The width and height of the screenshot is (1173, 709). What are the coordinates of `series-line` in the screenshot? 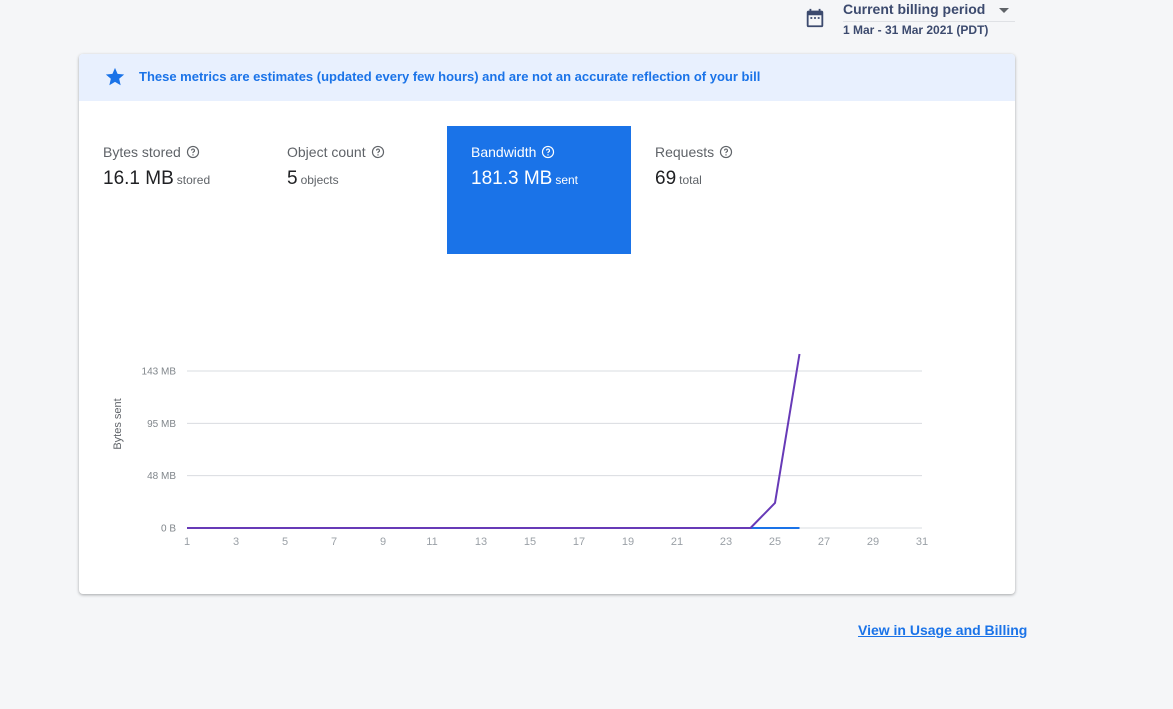 It's located at (494, 441).